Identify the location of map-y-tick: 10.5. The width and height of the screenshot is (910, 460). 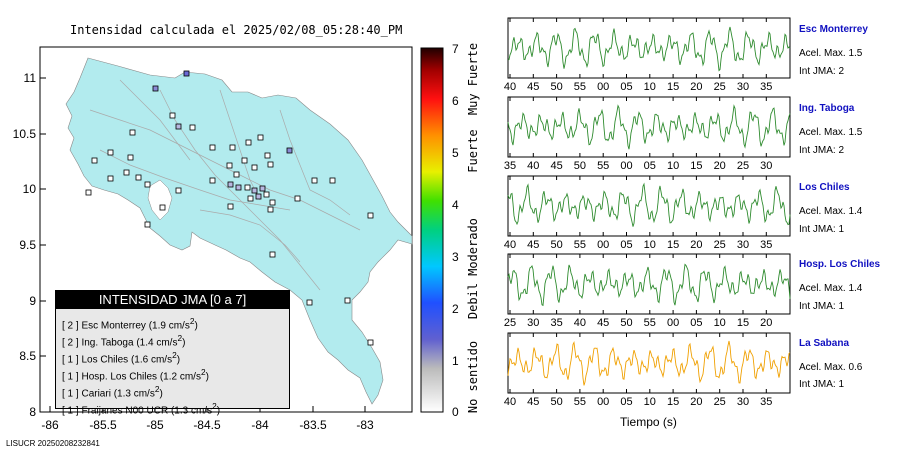
(24, 134).